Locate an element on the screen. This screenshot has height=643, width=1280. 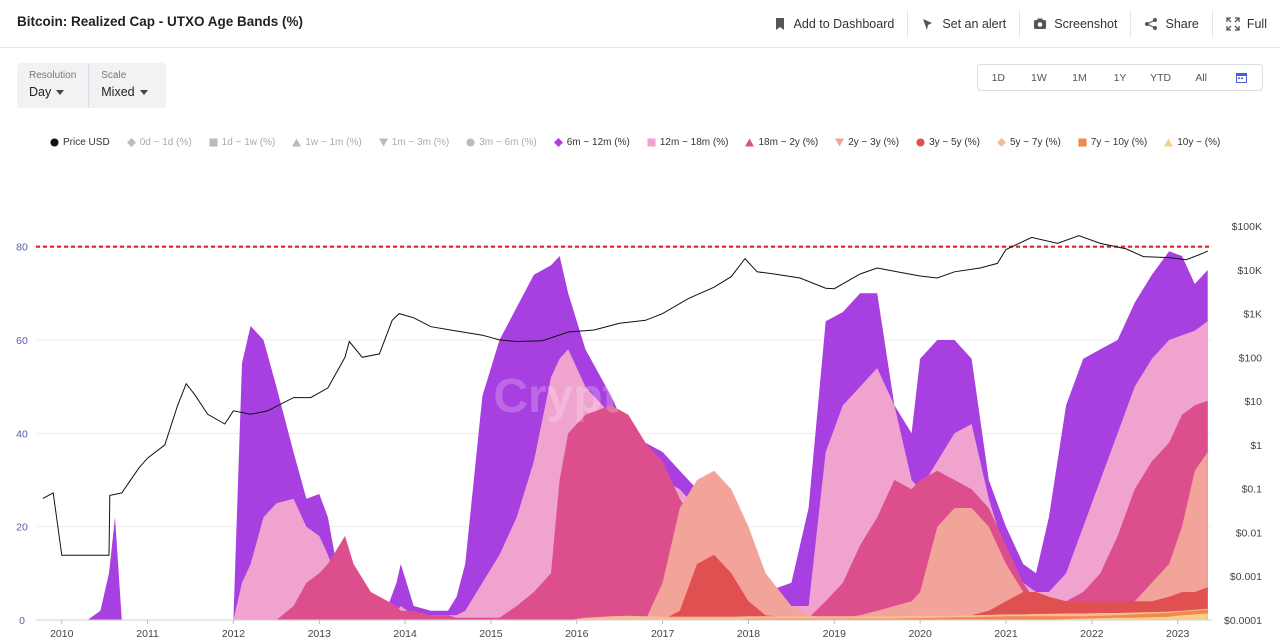
x-tick-label: 2013 is located at coordinates (320, 634).